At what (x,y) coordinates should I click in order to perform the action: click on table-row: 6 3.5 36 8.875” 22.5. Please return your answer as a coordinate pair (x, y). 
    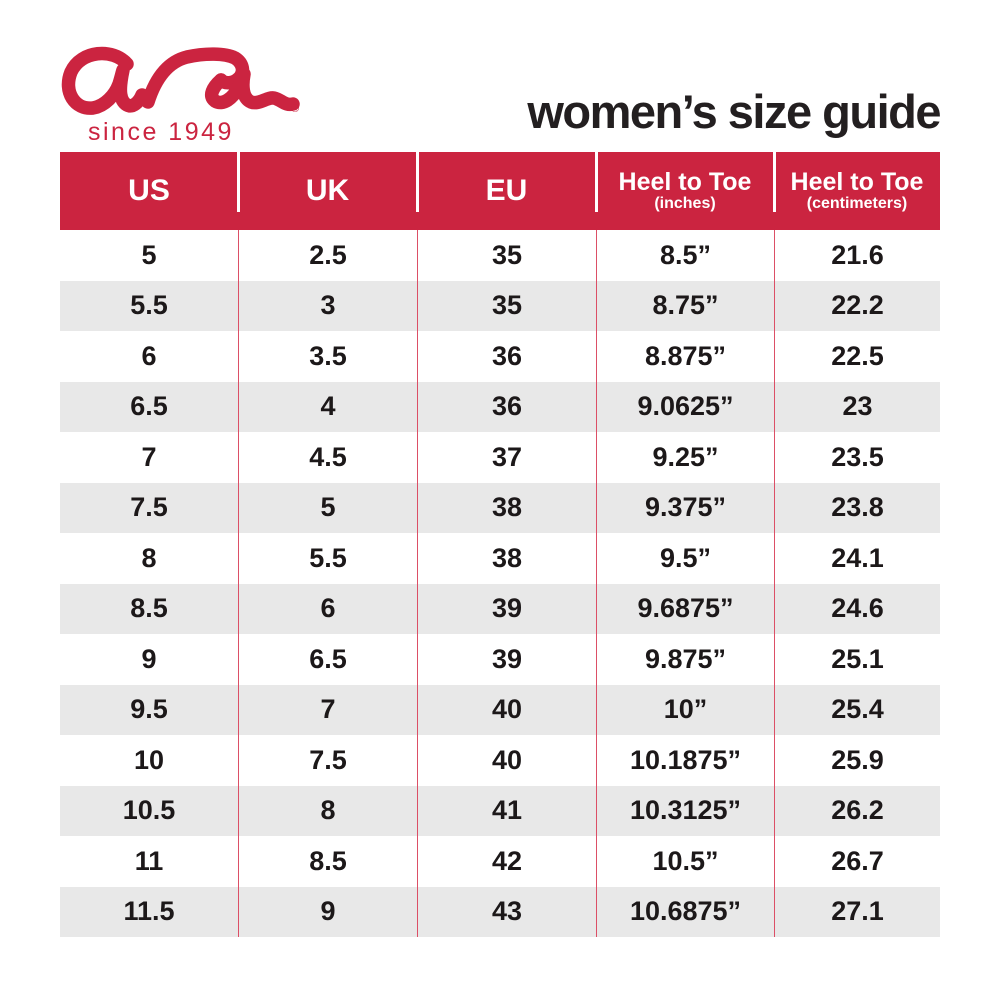
    Looking at the image, I should click on (500, 356).